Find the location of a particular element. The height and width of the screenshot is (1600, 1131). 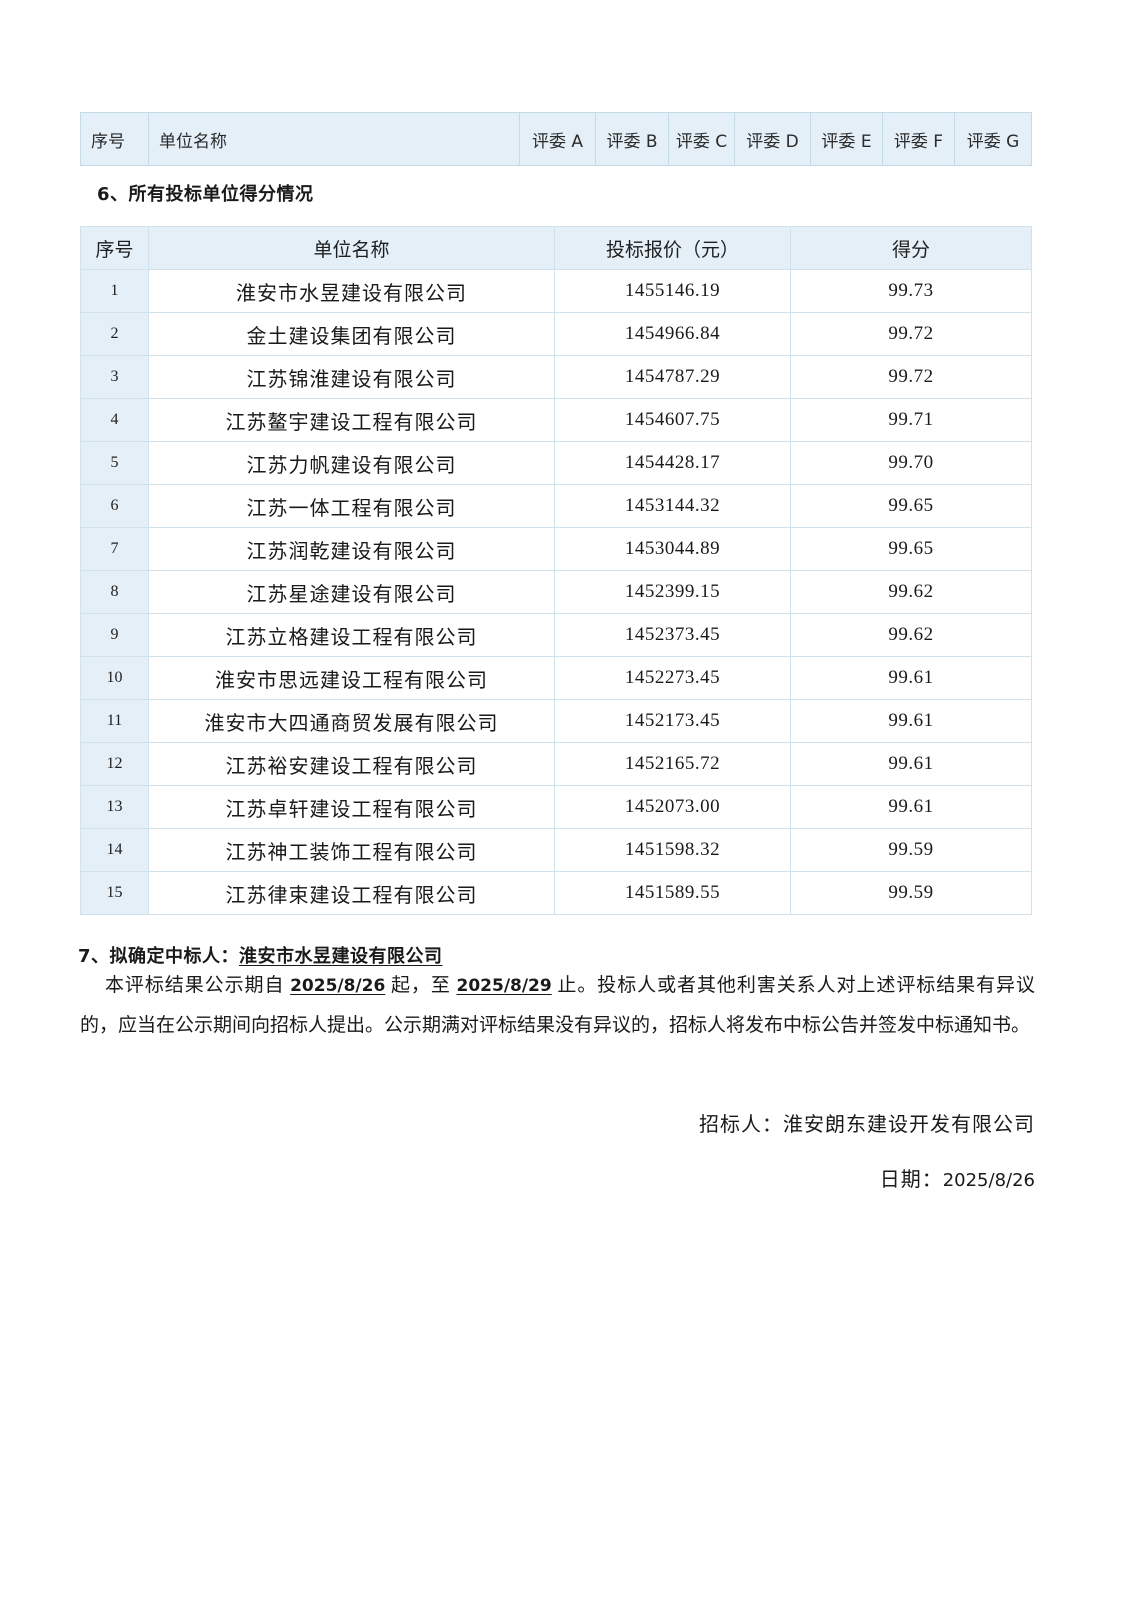

table-row: 7 江苏润乾建设有限公司 1453044.89 99.65 is located at coordinates (556, 549).